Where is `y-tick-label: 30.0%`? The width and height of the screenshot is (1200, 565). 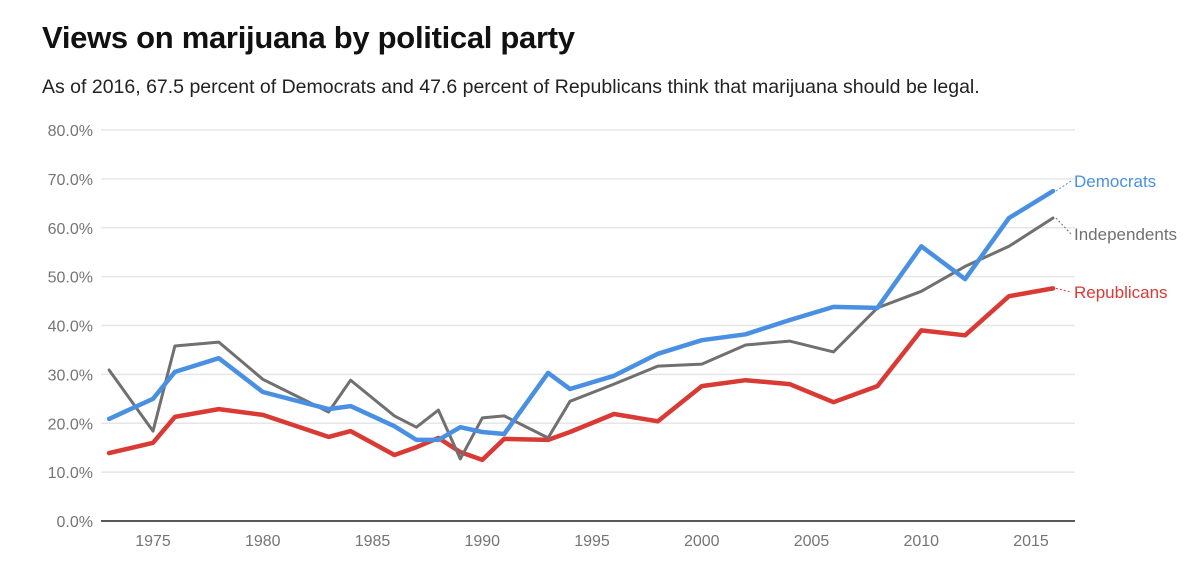 y-tick-label: 30.0% is located at coordinates (70, 375).